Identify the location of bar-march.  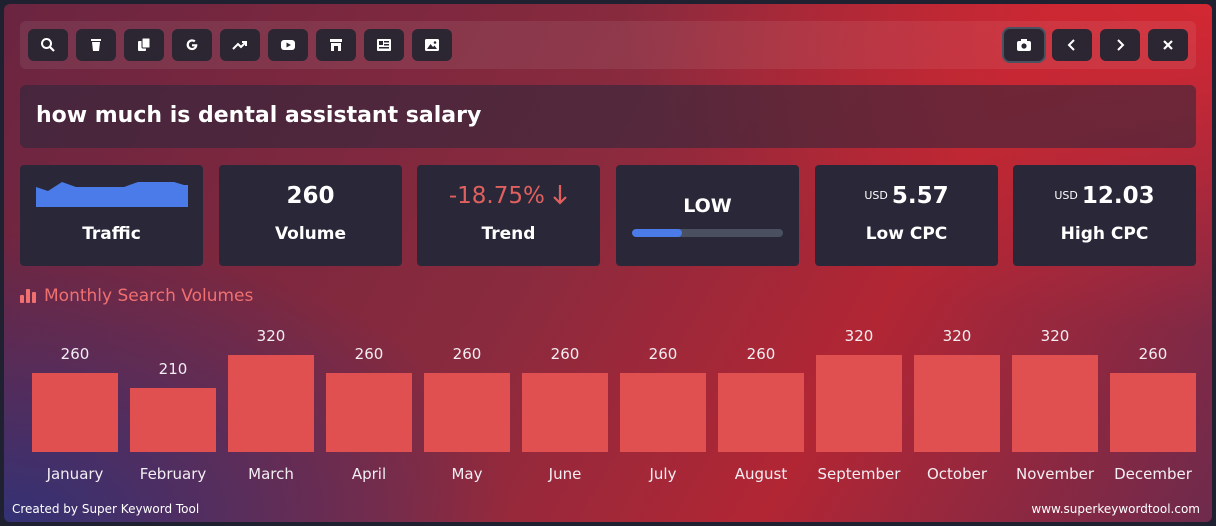
(271, 403).